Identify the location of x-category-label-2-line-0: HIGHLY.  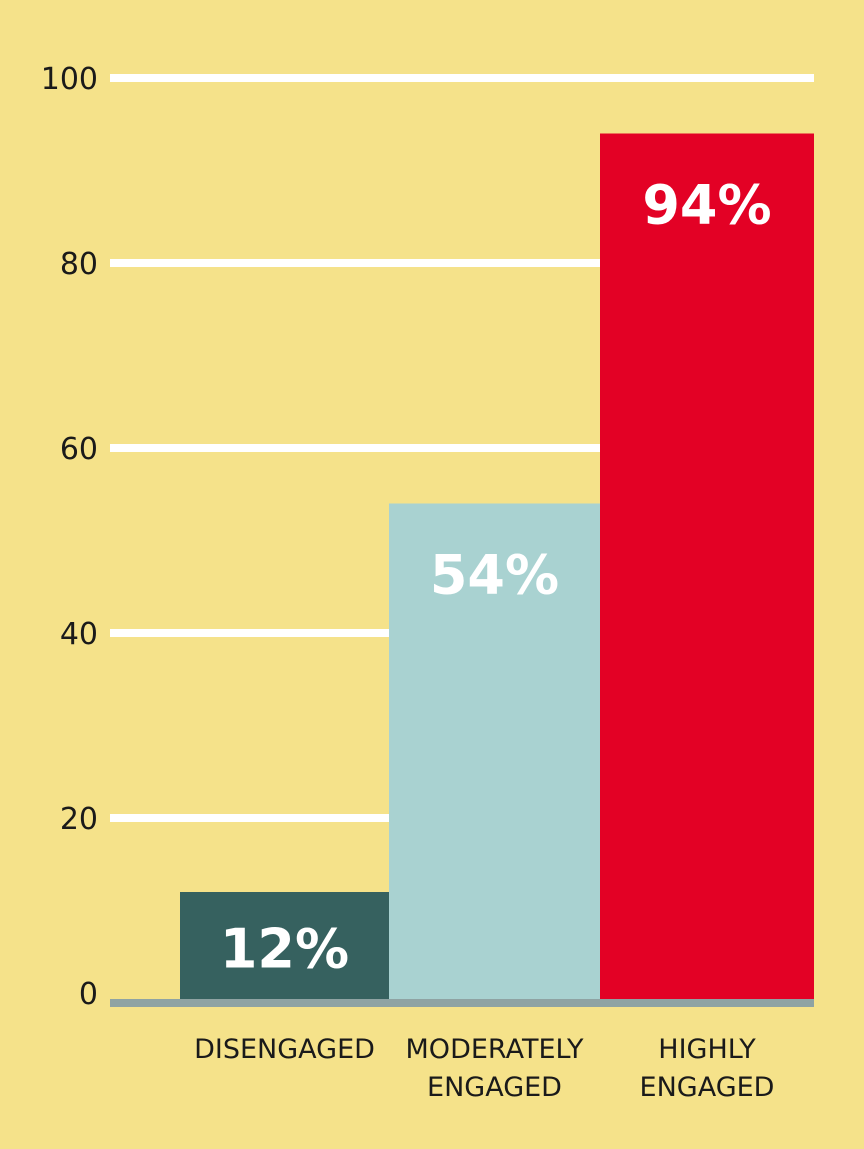
(707, 1049).